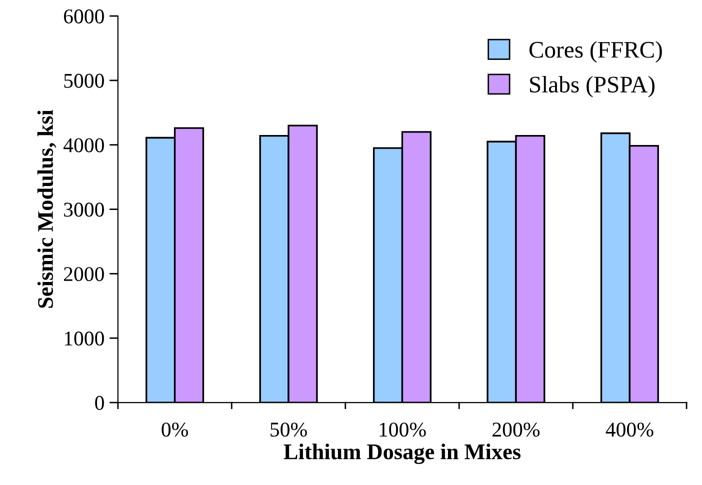 The image size is (702, 485). I want to click on x-tick-label: 0%, so click(175, 429).